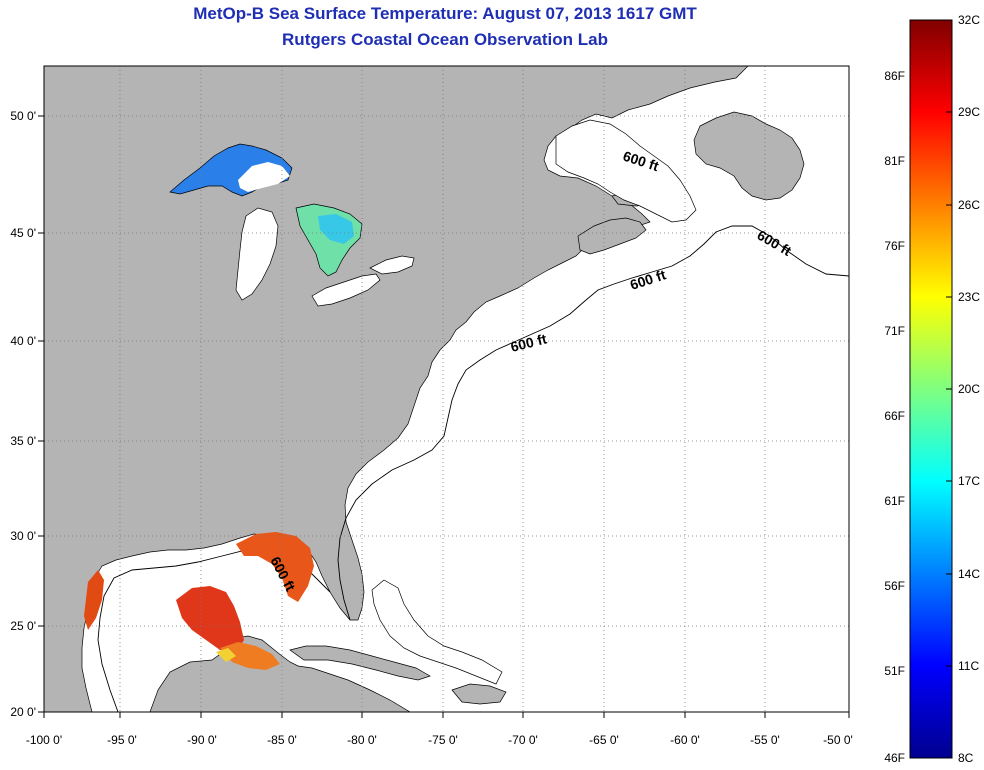  What do you see at coordinates (362, 740) in the screenshot?
I see `lon-tick-label: -80 0'` at bounding box center [362, 740].